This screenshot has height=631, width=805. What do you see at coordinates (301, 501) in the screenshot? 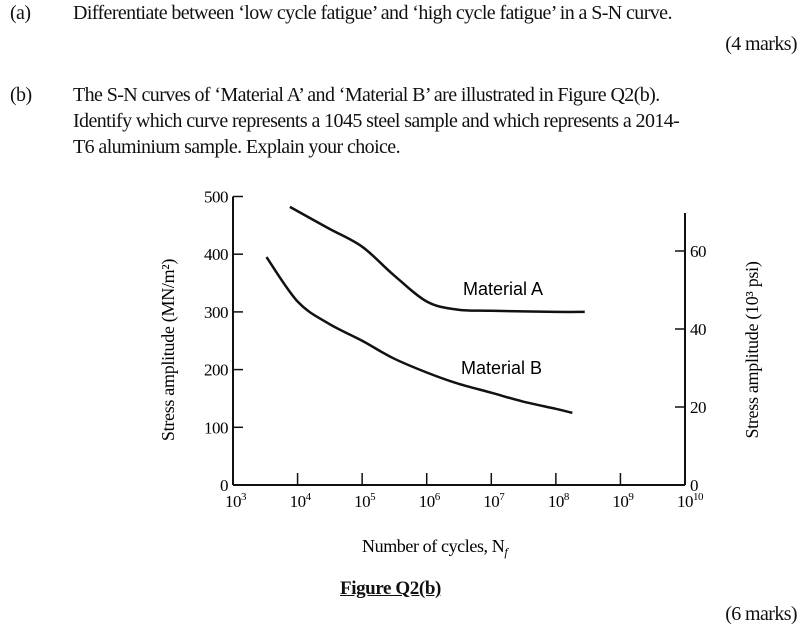
I see `x-tick-label: 10⁴` at bounding box center [301, 501].